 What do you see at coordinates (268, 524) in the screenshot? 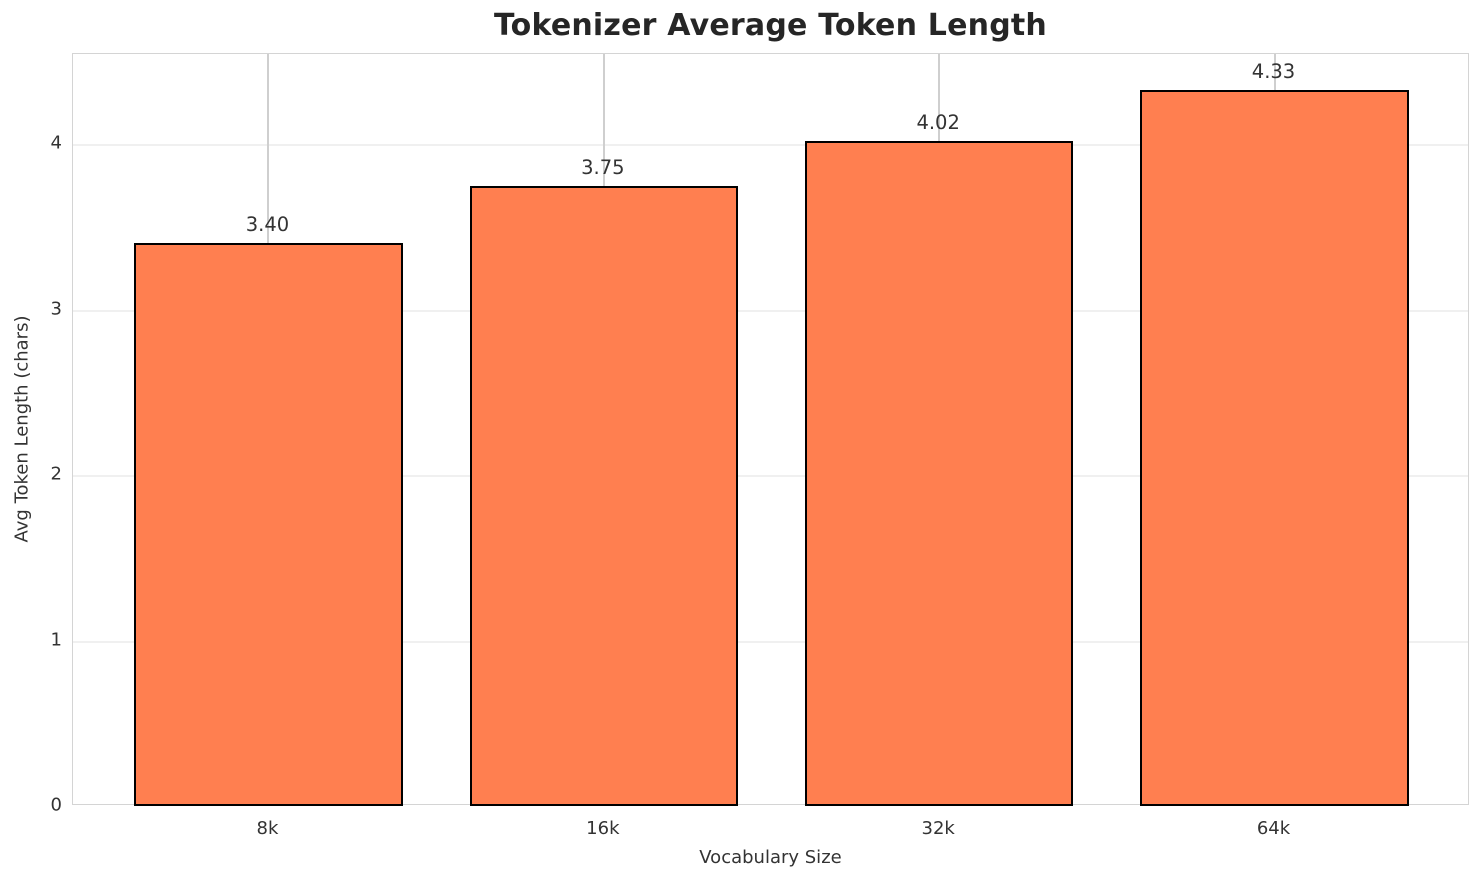
I see `bar-8k` at bounding box center [268, 524].